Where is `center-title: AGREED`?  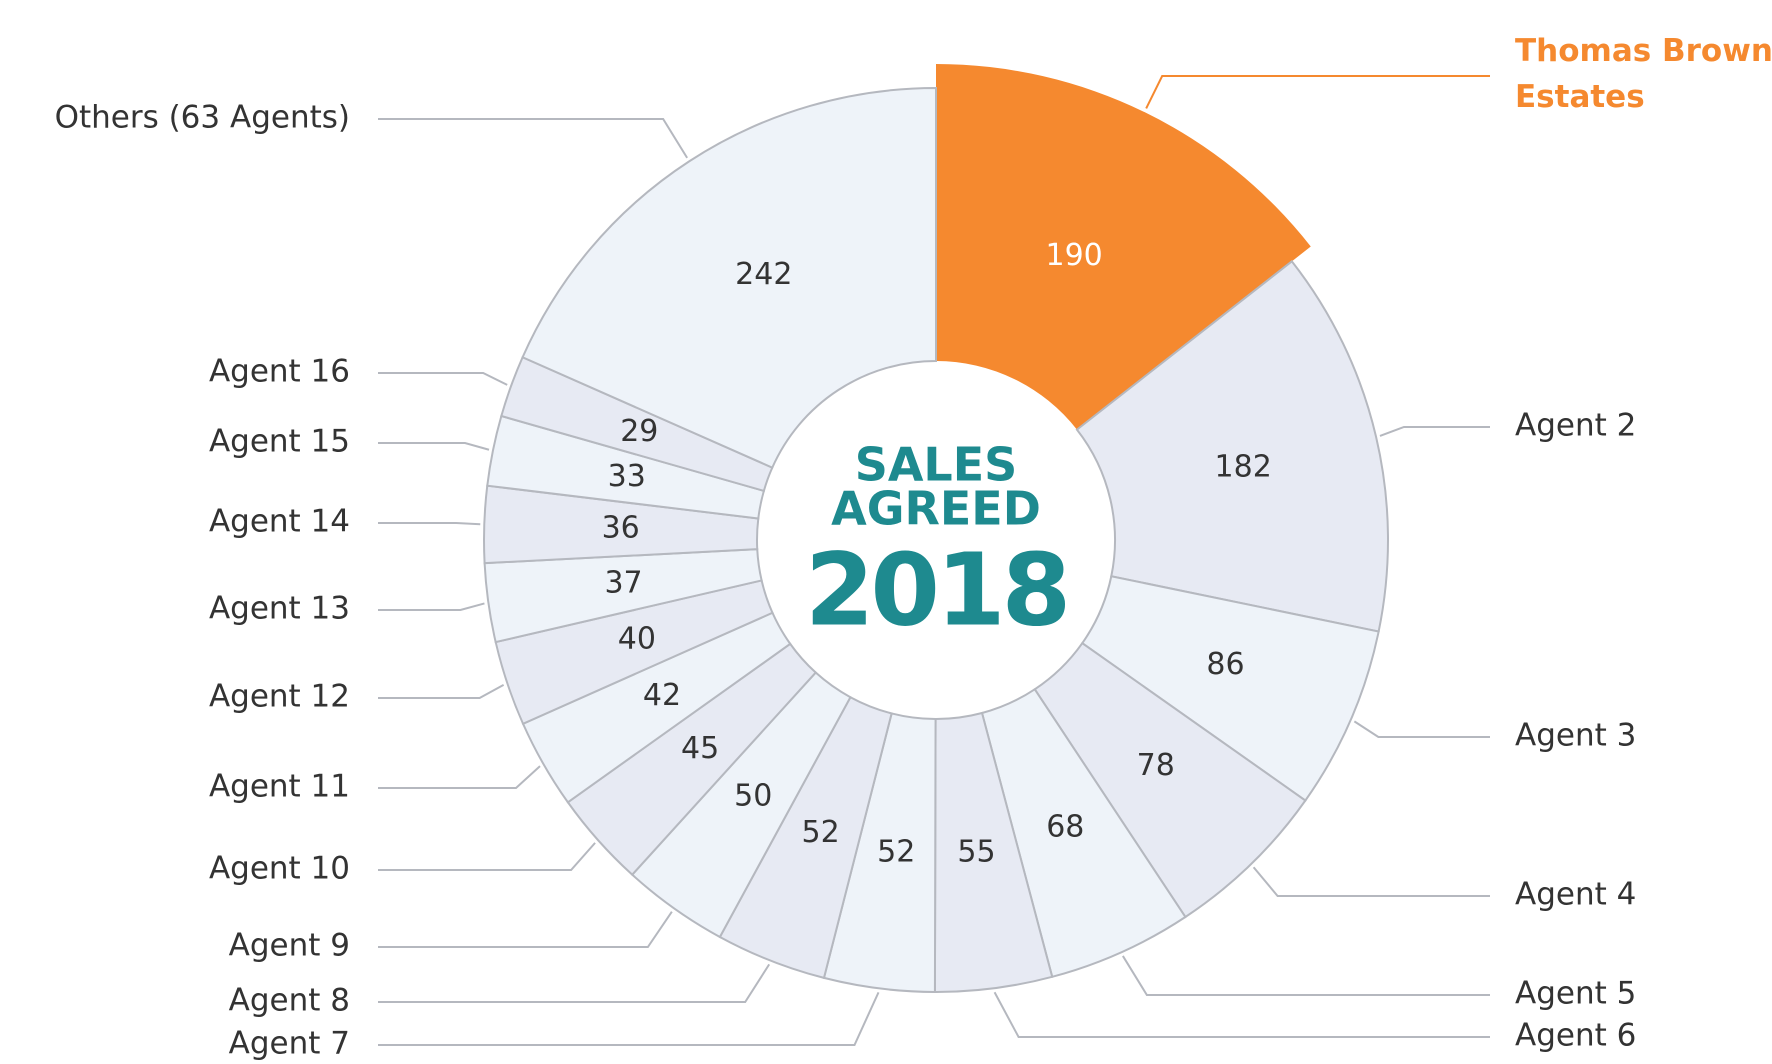 center-title: AGREED is located at coordinates (936, 509).